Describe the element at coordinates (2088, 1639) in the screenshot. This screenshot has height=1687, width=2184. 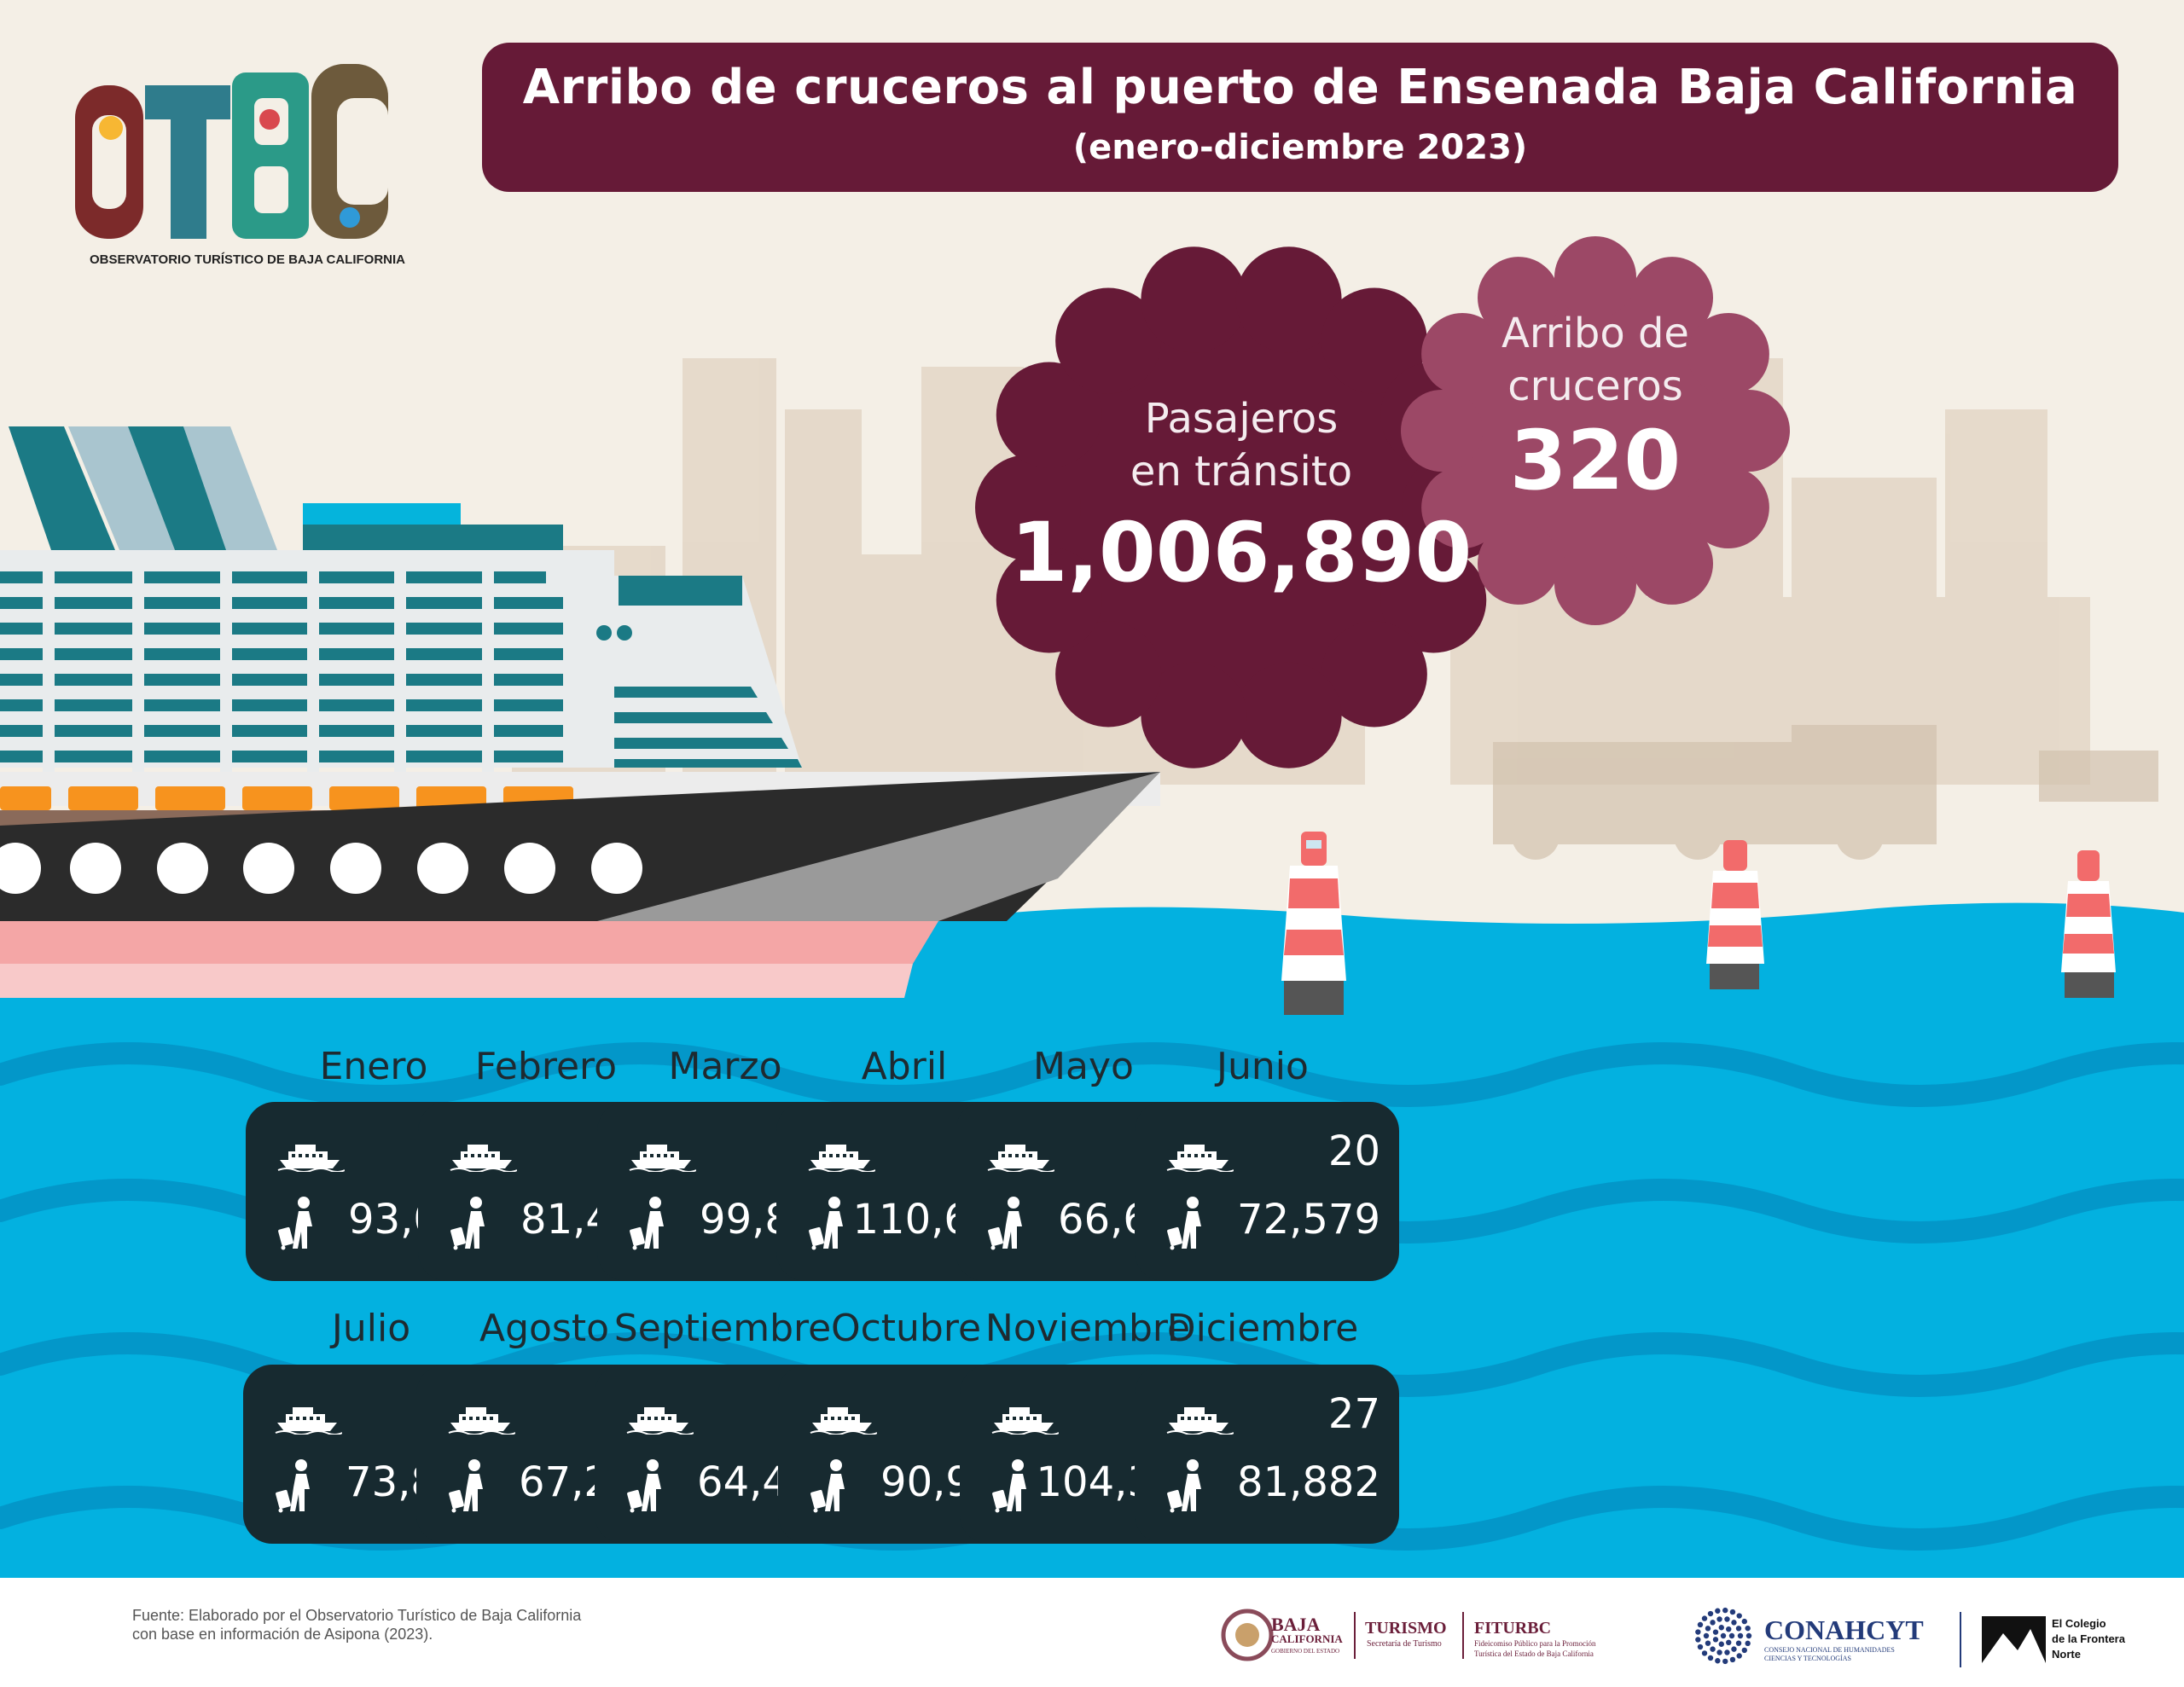
I see `colef-text-2: de la Frontera` at that location.